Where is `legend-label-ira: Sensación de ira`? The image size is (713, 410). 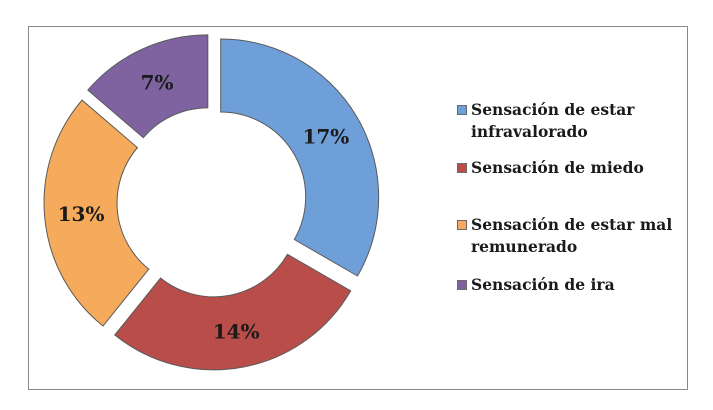
legend-label-ira: Sensación de ira is located at coordinates (543, 284).